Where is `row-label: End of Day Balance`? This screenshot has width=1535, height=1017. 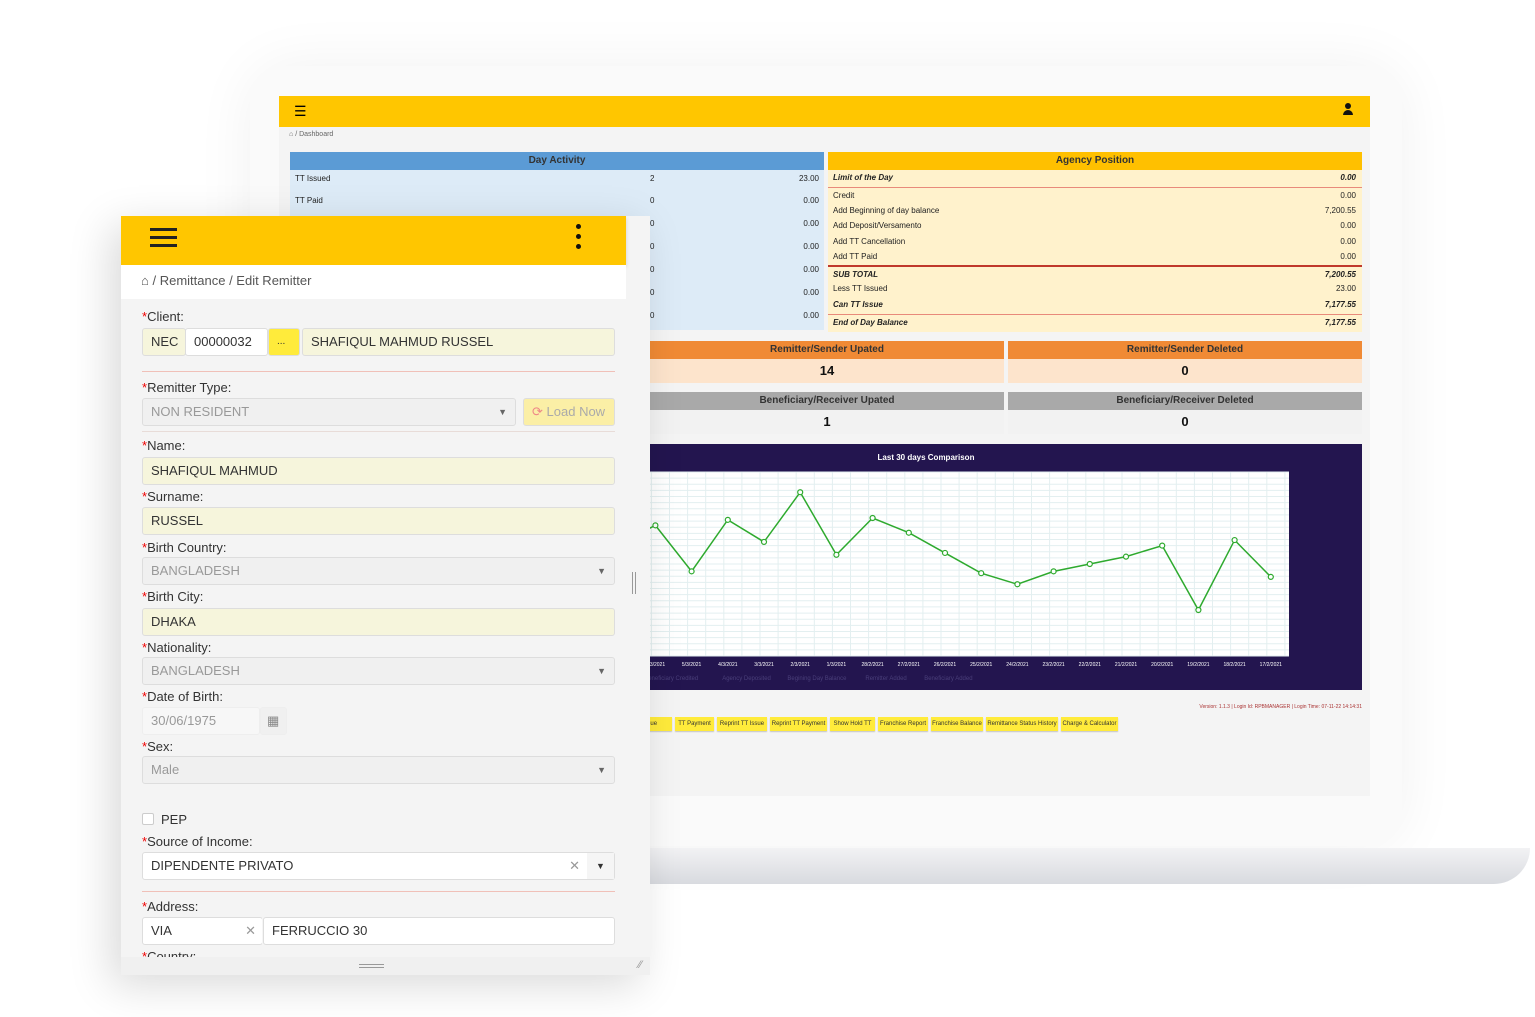
row-label: End of Day Balance is located at coordinates (870, 322).